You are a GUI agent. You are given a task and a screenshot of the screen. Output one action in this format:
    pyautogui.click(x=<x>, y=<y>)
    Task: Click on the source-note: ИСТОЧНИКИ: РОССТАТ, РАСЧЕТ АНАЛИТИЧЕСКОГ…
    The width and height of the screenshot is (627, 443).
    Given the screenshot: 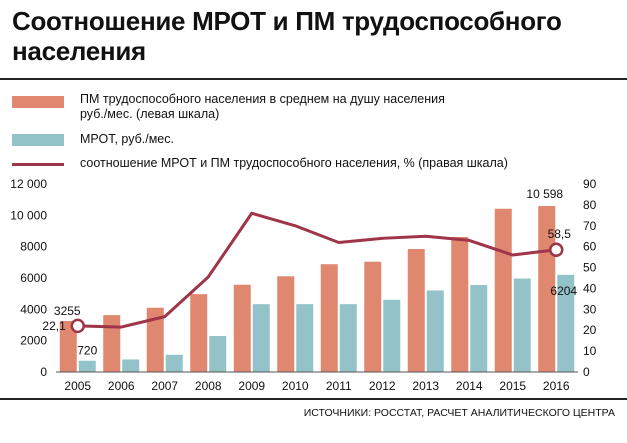 What is the action you would take?
    pyautogui.click(x=459, y=413)
    